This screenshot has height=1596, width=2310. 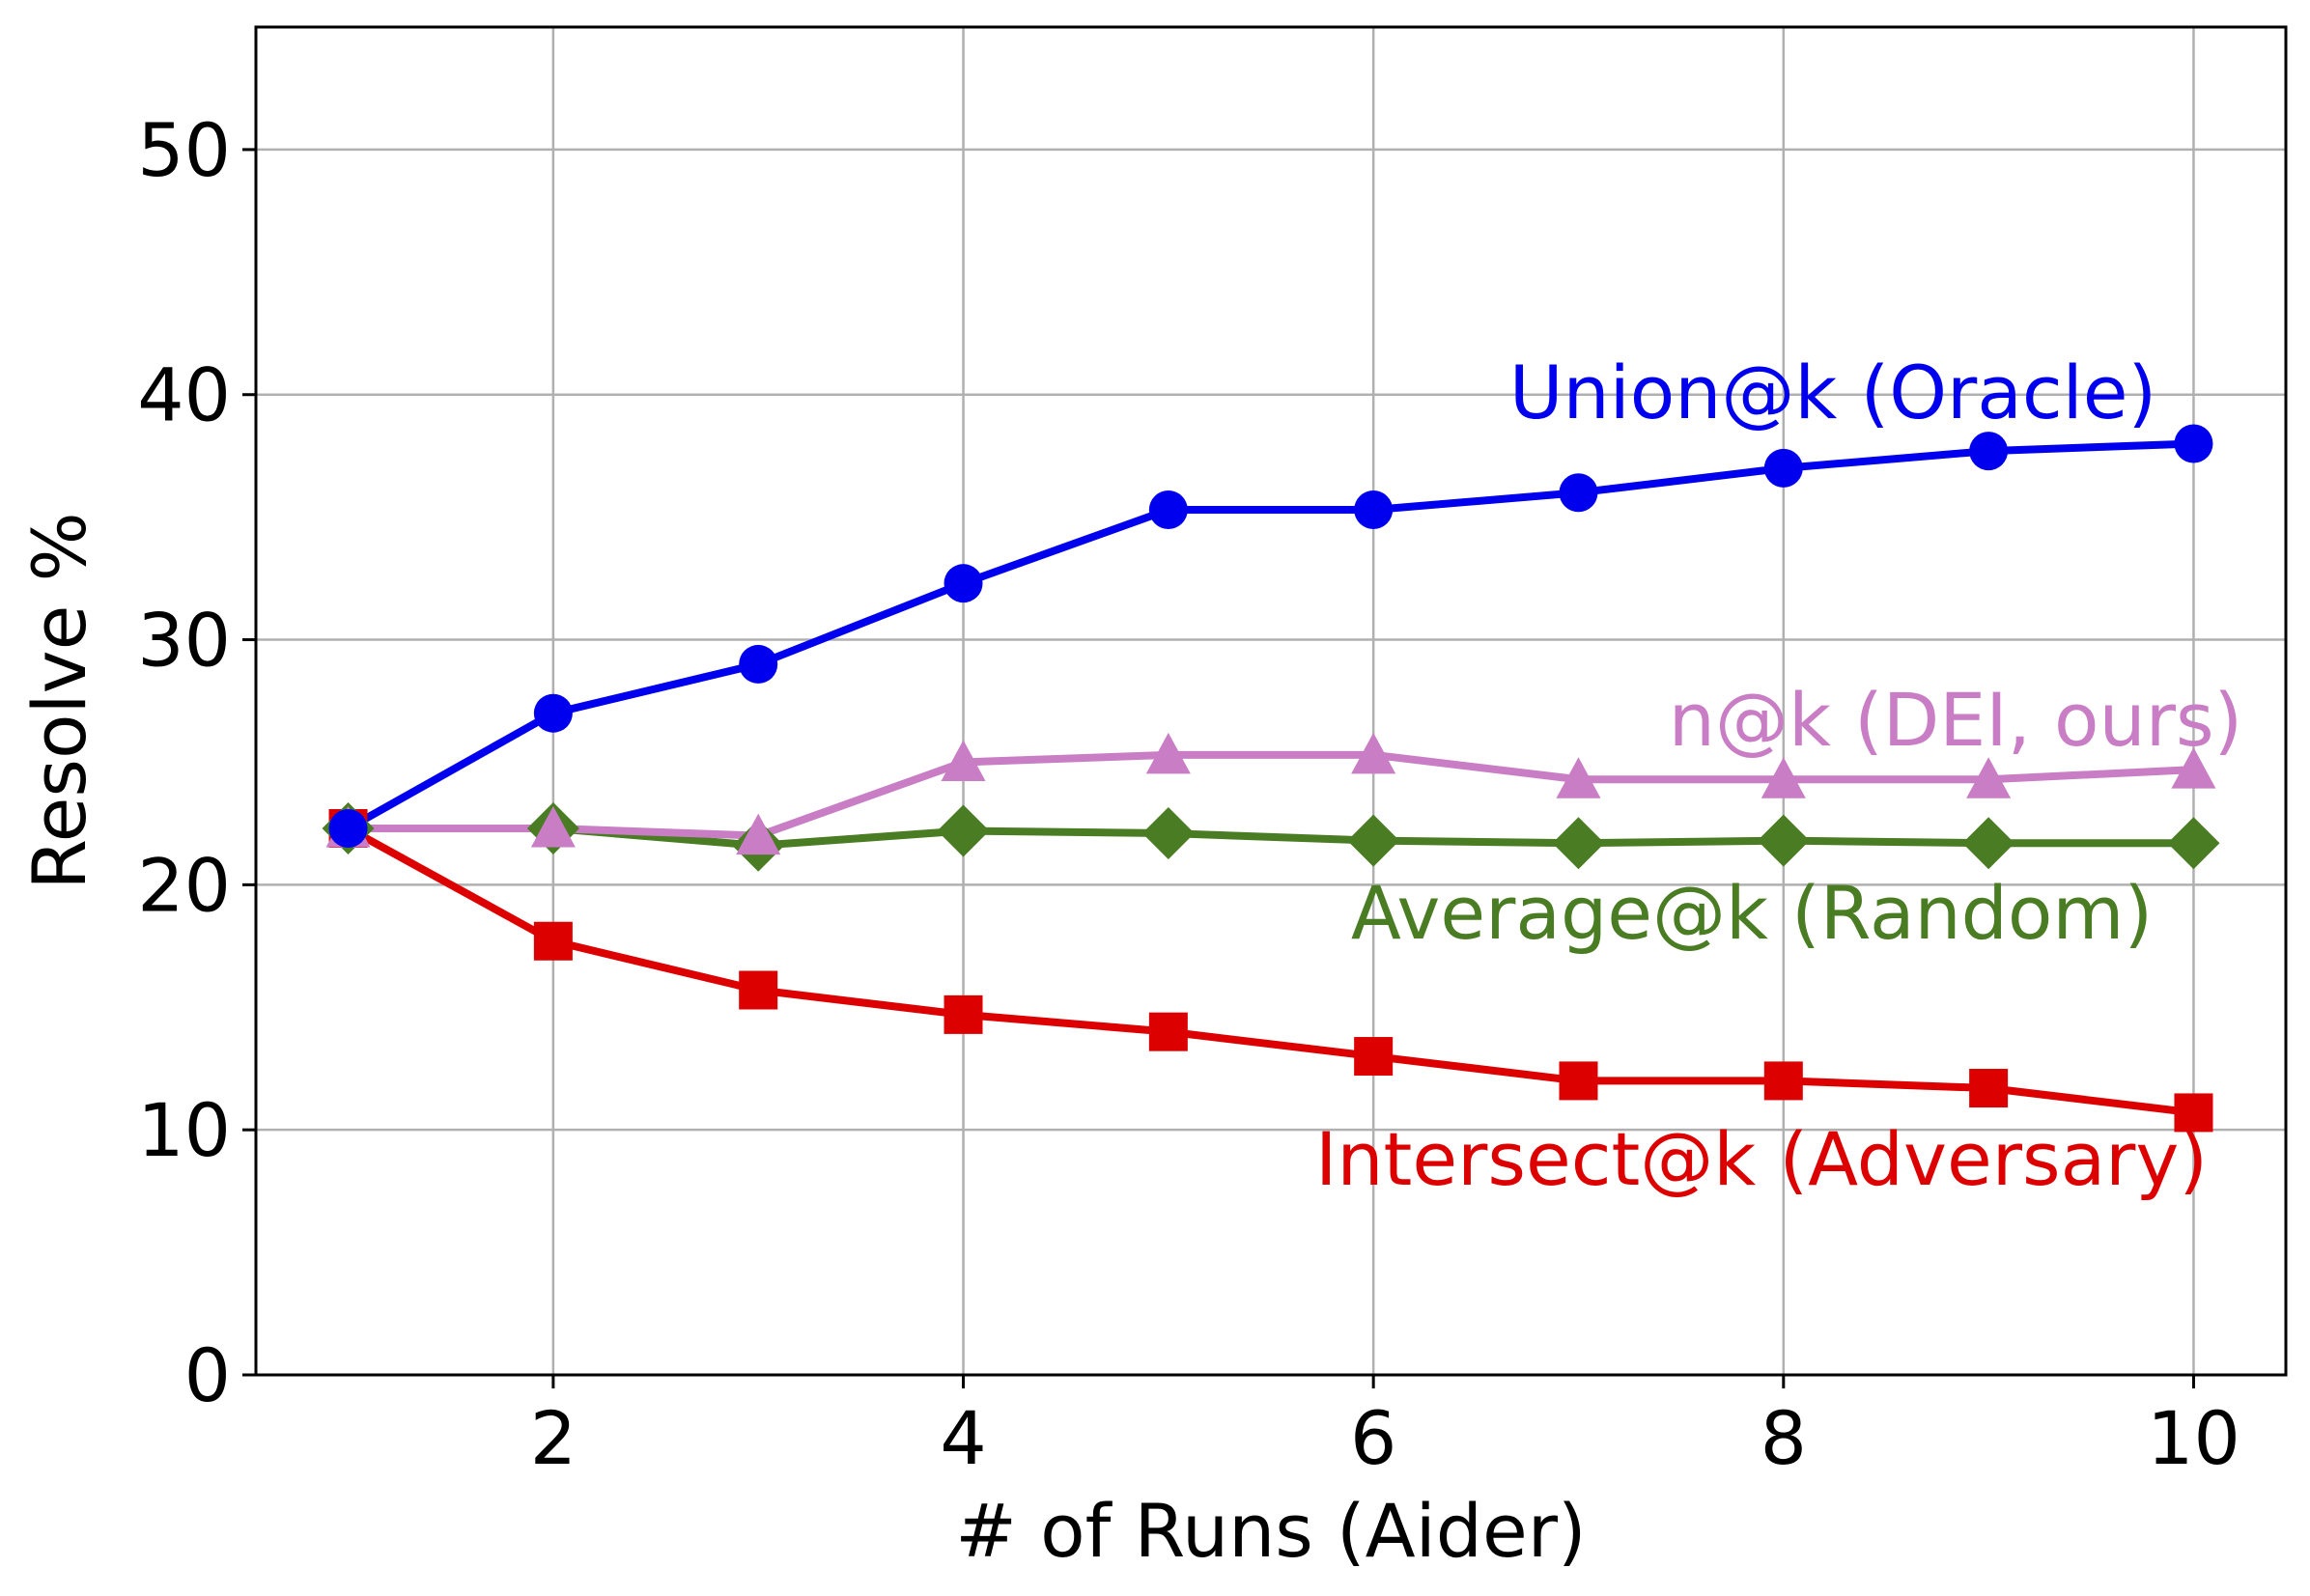 I want to click on y-tick-label: 20, so click(x=184, y=885).